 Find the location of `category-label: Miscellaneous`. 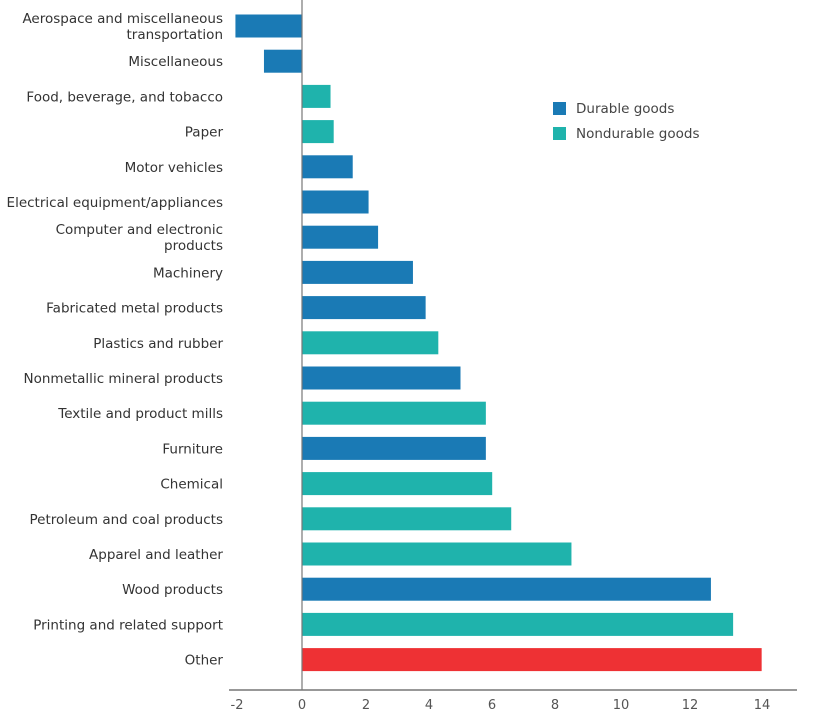

category-label: Miscellaneous is located at coordinates (175, 62).